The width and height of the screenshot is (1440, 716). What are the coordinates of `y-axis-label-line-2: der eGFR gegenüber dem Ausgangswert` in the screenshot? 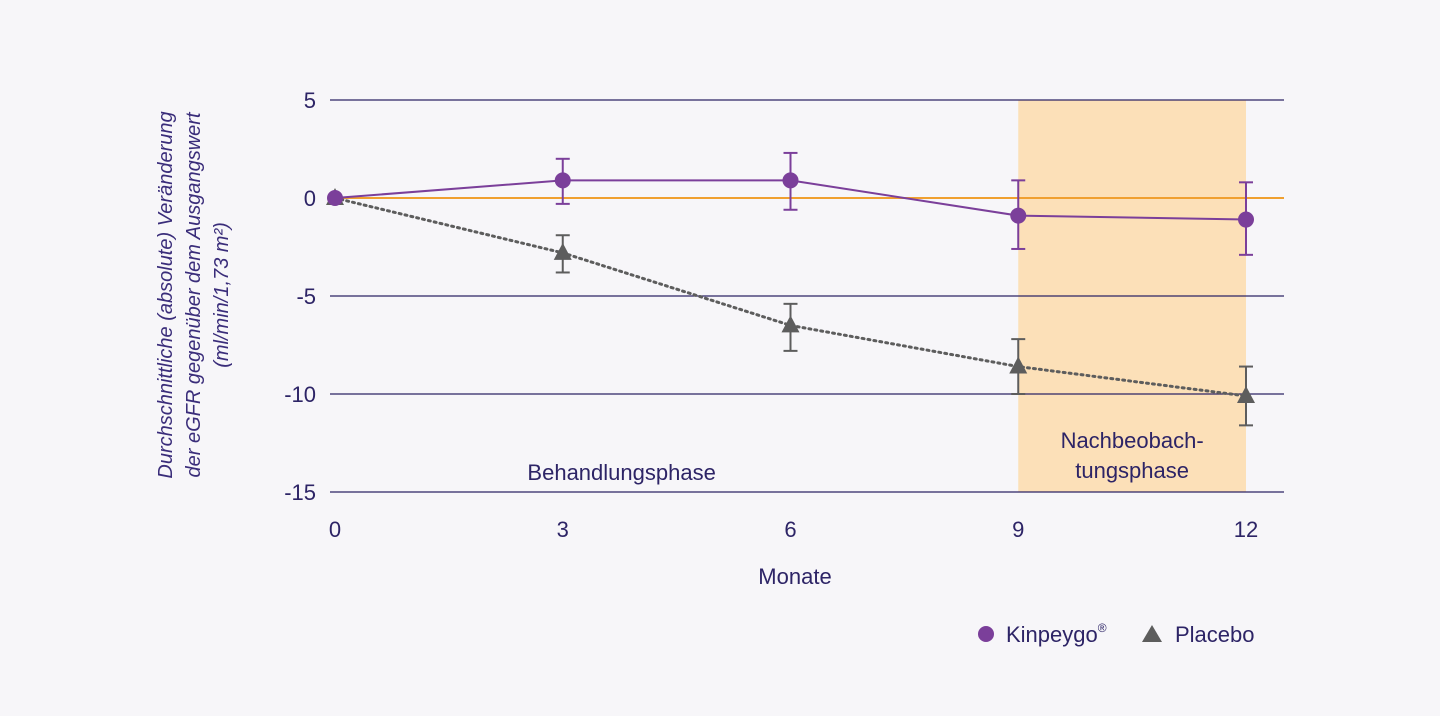 It's located at (194, 294).